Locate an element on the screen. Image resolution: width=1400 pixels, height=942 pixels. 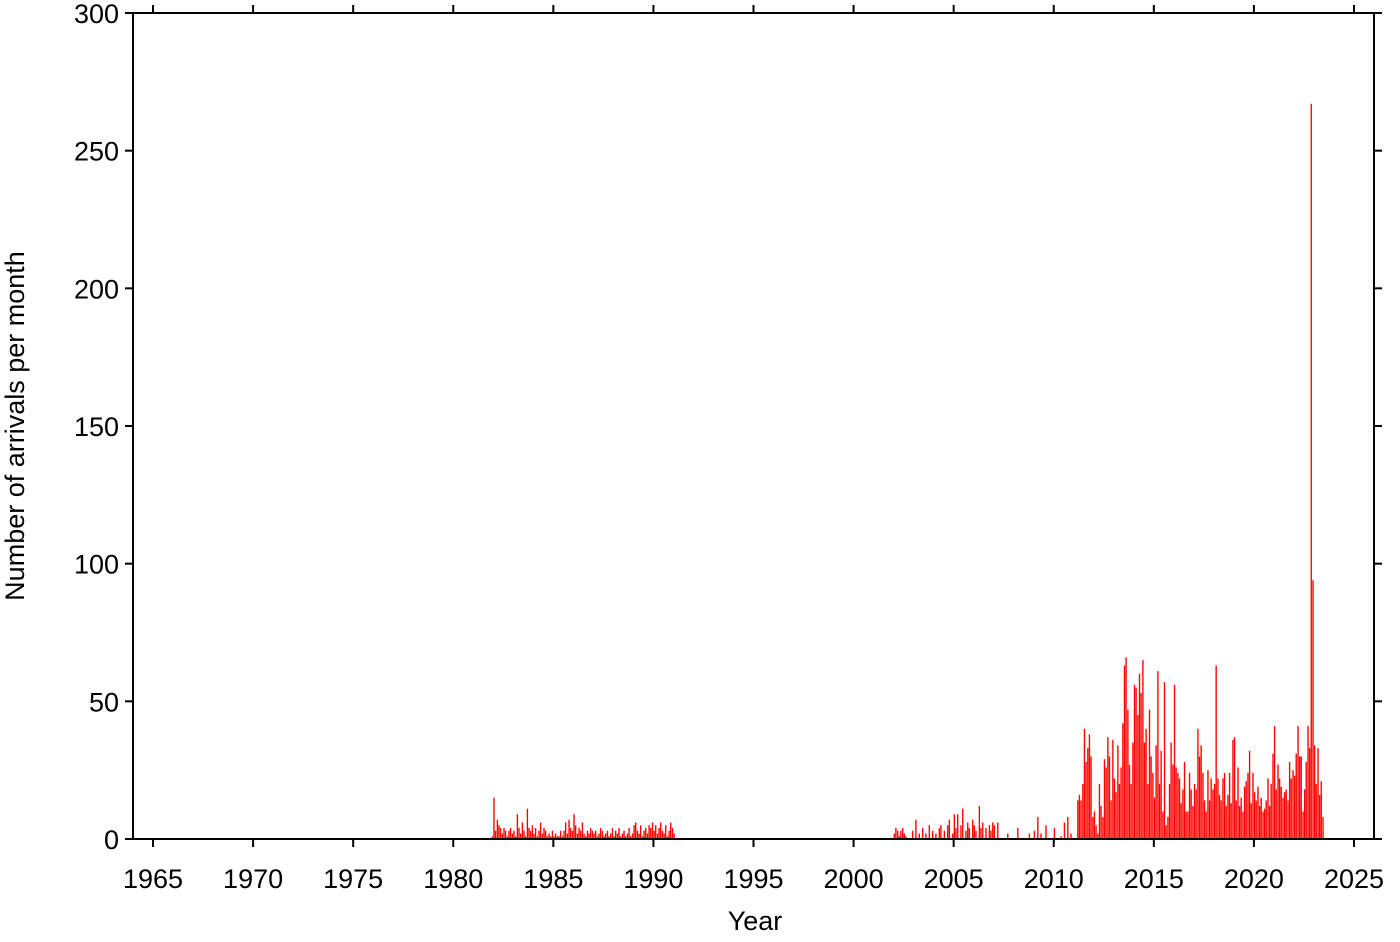
x-tick-label: 1980 is located at coordinates (453, 879).